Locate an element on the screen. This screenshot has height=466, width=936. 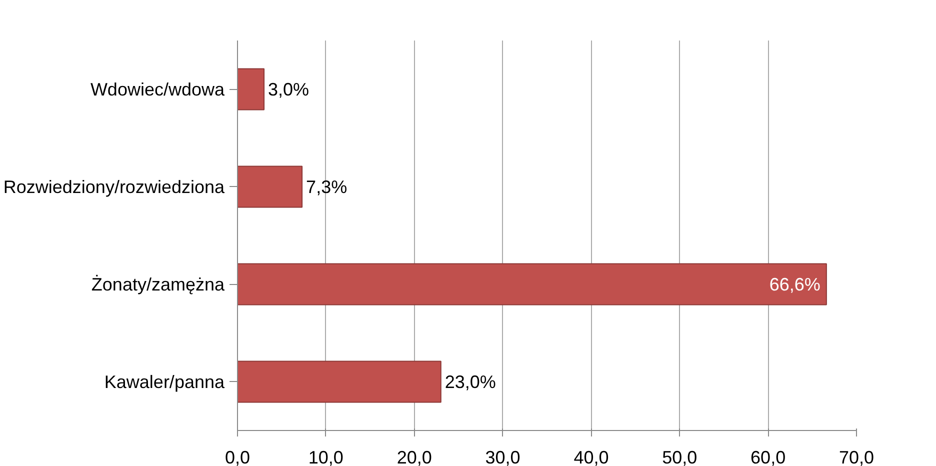
data-label: 7,3% is located at coordinates (327, 186).